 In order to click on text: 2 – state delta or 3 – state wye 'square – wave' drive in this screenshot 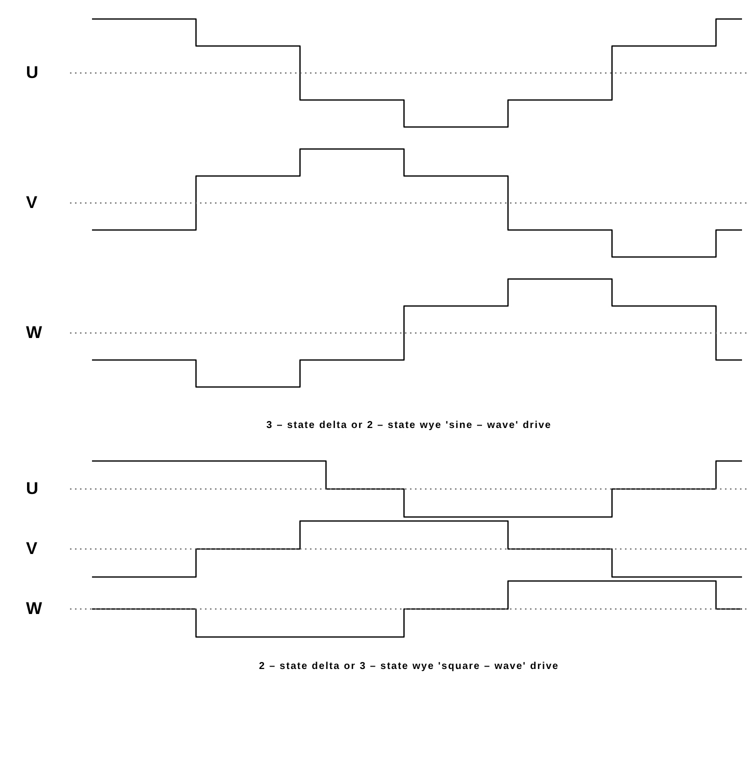, I will do `click(409, 666)`.